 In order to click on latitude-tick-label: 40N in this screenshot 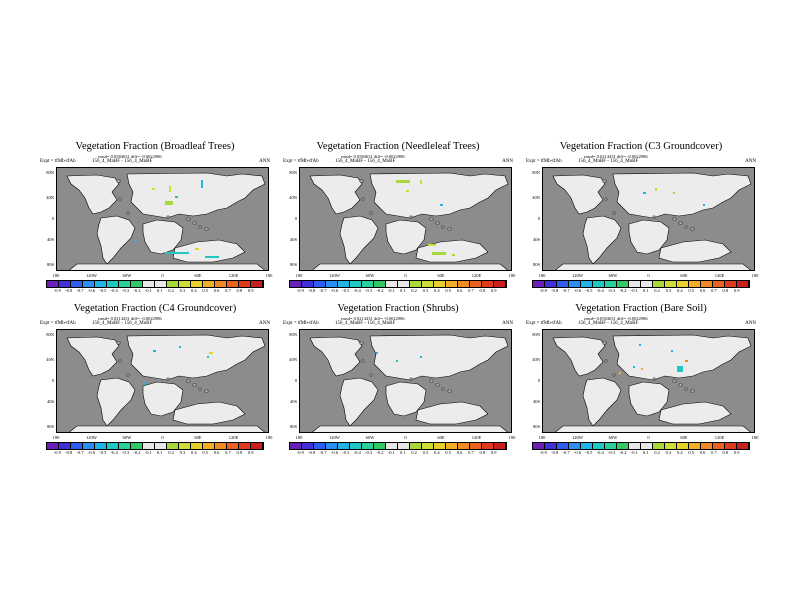, I will do `click(50, 360)`.